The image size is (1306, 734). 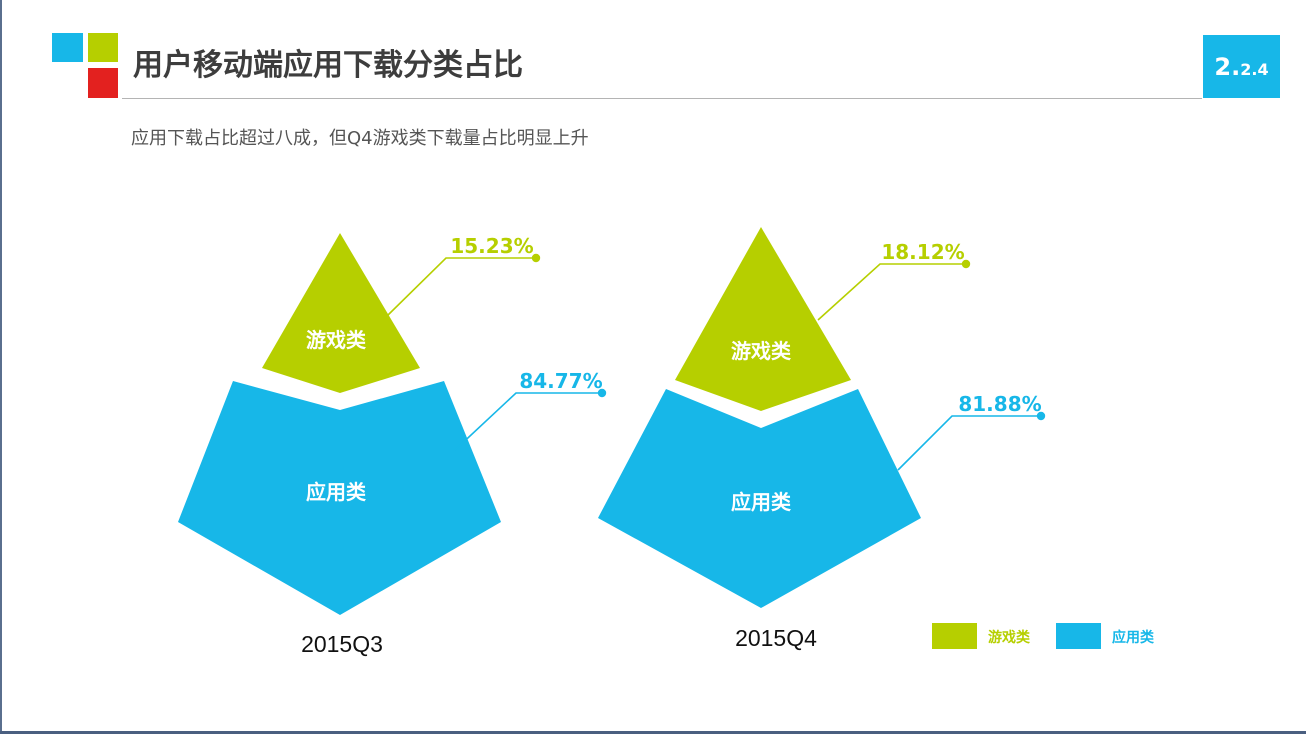 I want to click on logo-blue-square, so click(x=67, y=47).